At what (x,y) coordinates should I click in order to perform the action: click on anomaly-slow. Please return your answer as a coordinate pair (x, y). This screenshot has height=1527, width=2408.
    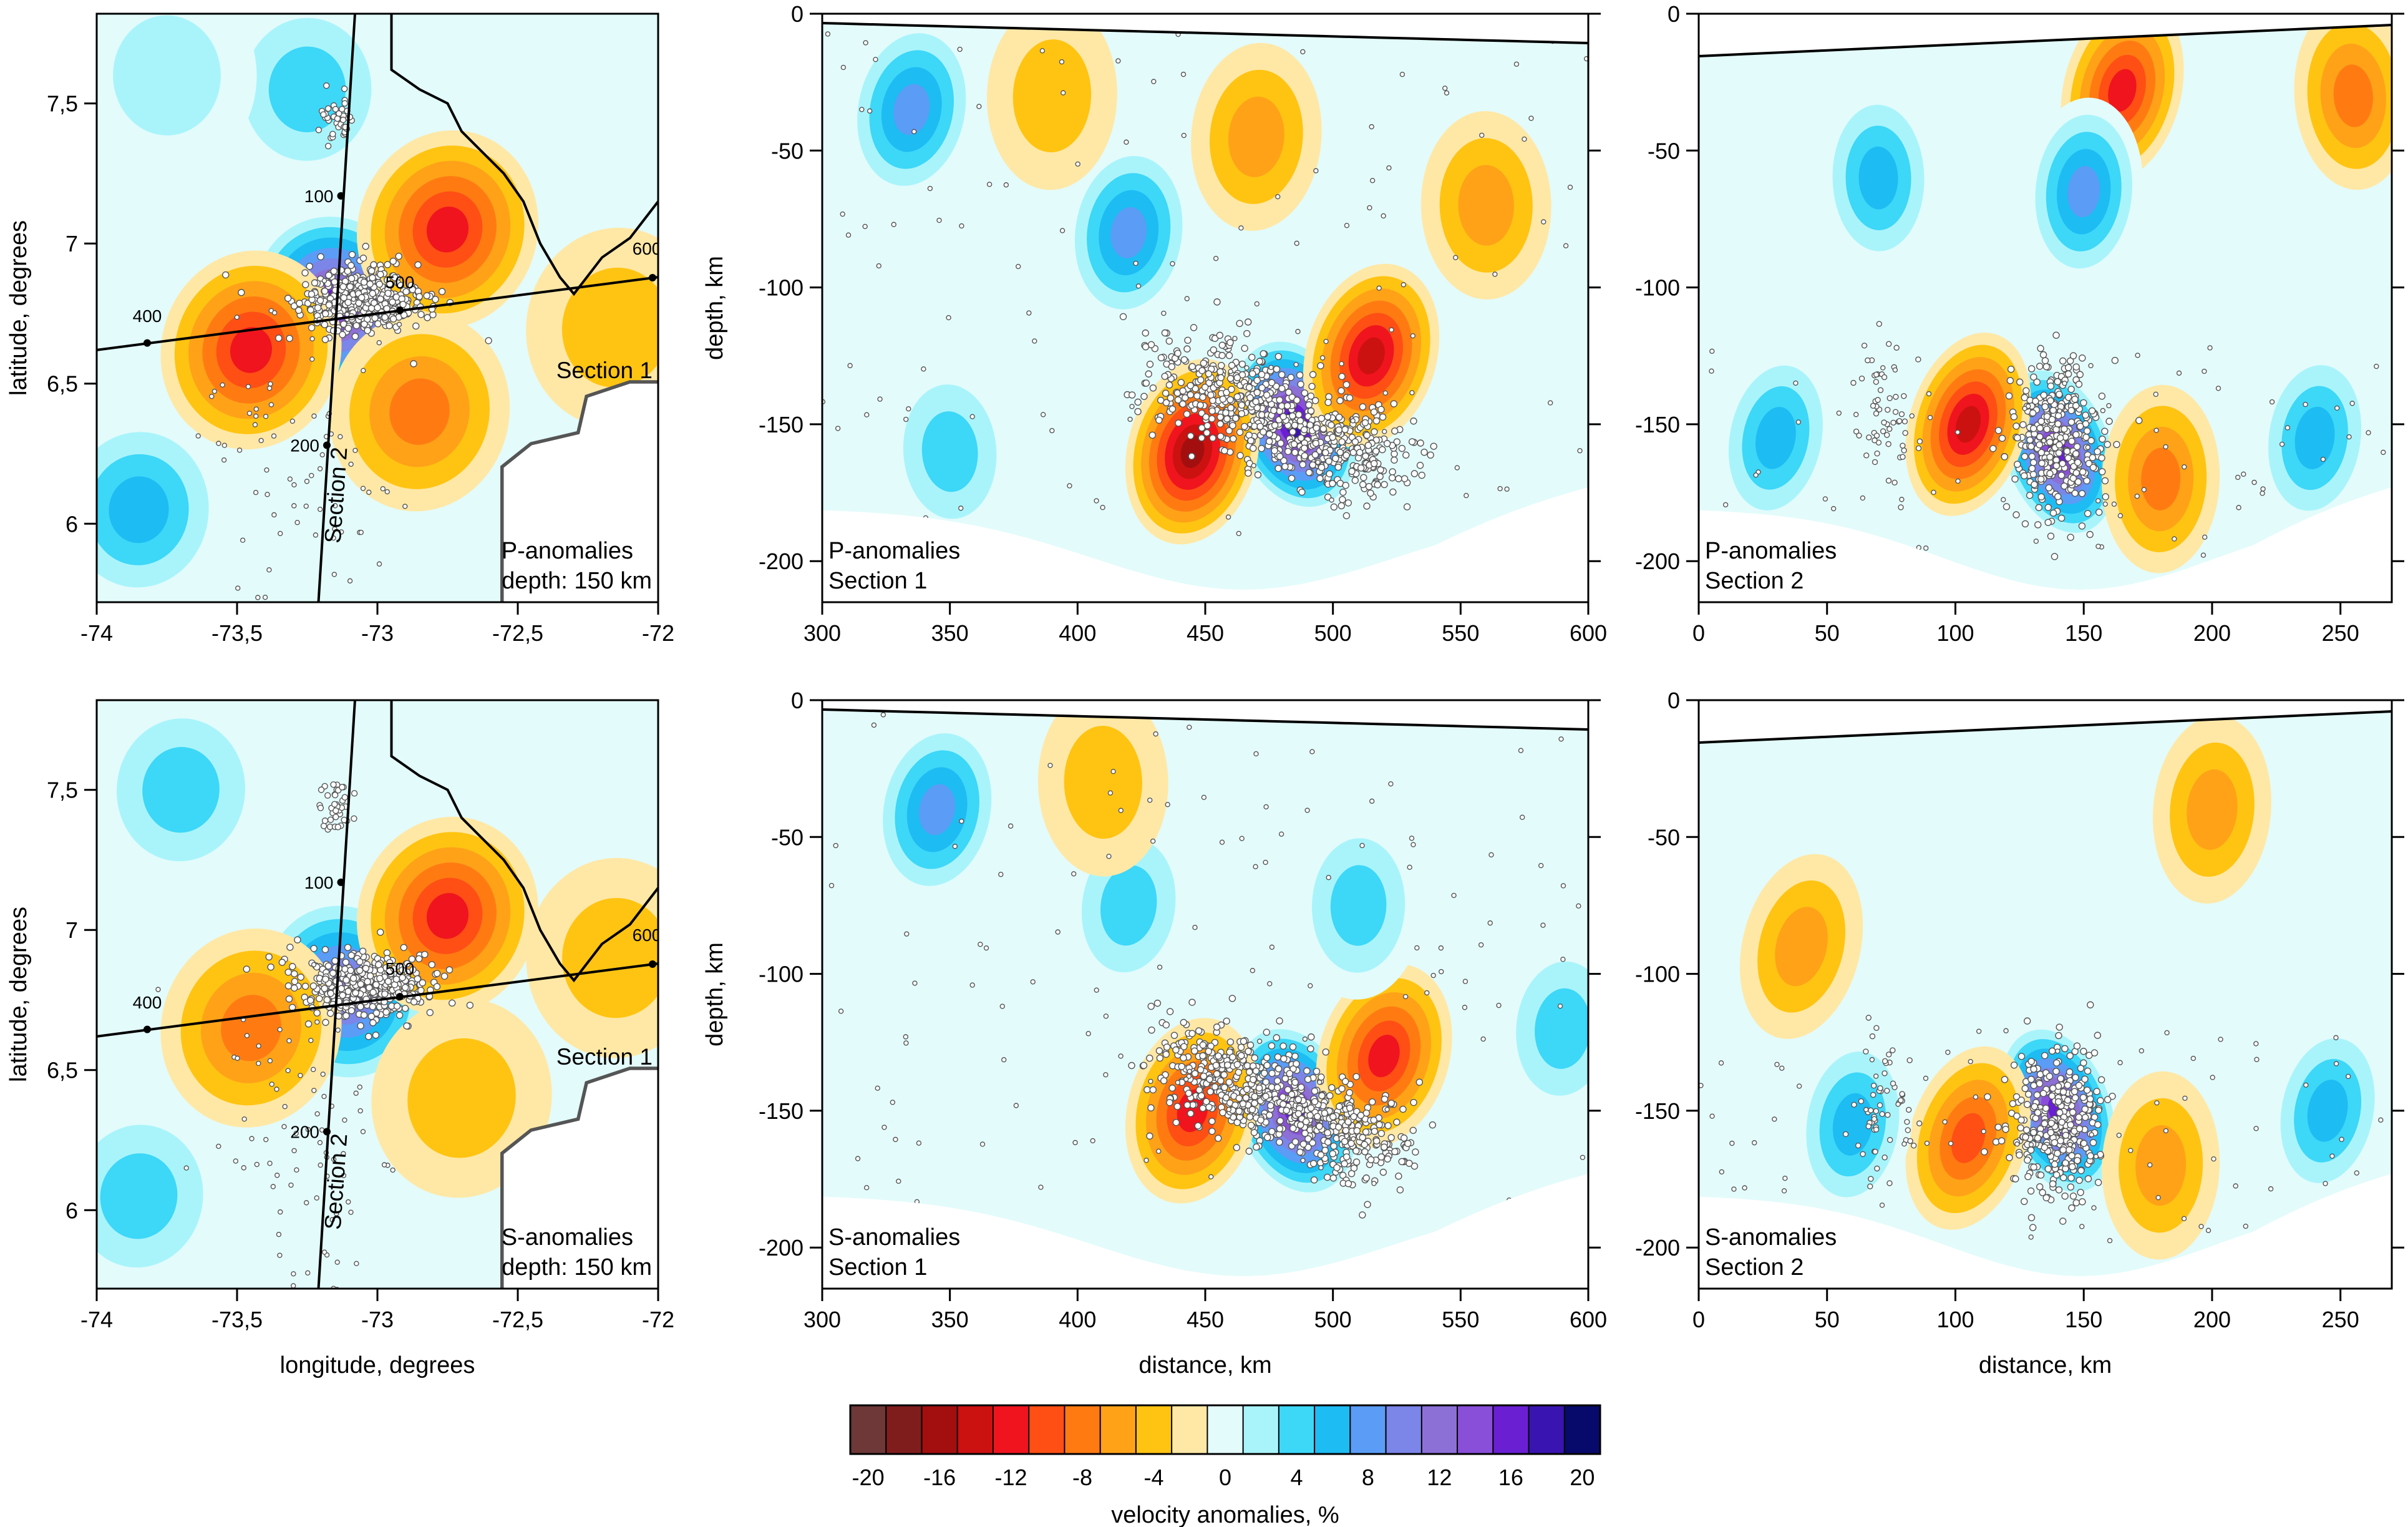
    Looking at the image, I should click on (419, 411).